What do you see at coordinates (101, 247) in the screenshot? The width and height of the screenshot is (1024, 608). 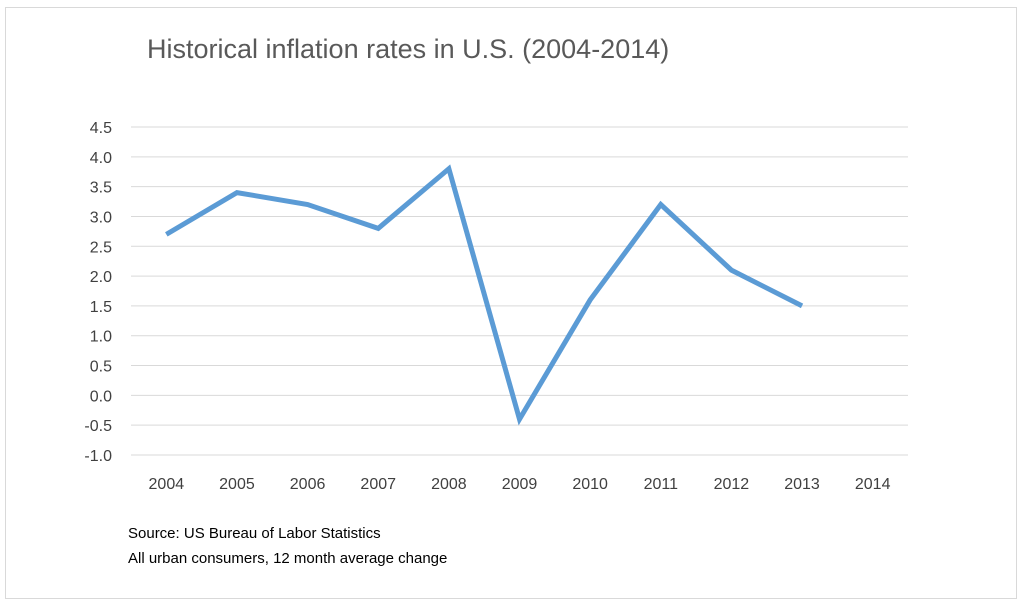 I see `y-tick-label: 2.5` at bounding box center [101, 247].